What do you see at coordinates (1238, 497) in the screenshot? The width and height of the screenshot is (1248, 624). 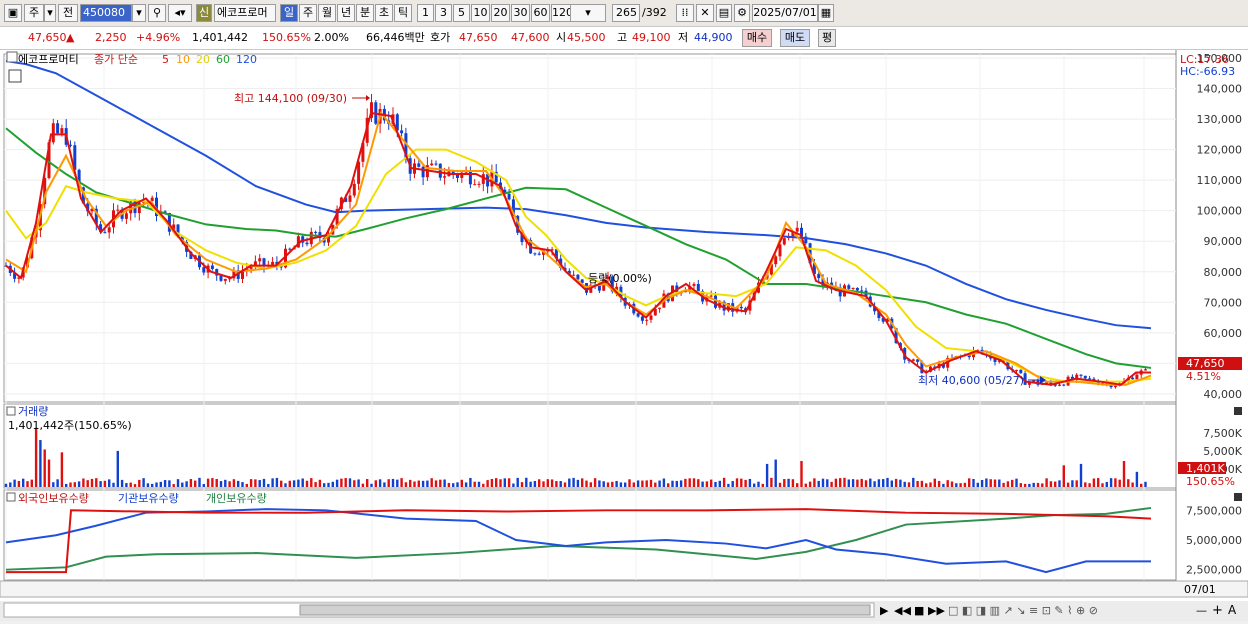 I see `holding-close-icon` at bounding box center [1238, 497].